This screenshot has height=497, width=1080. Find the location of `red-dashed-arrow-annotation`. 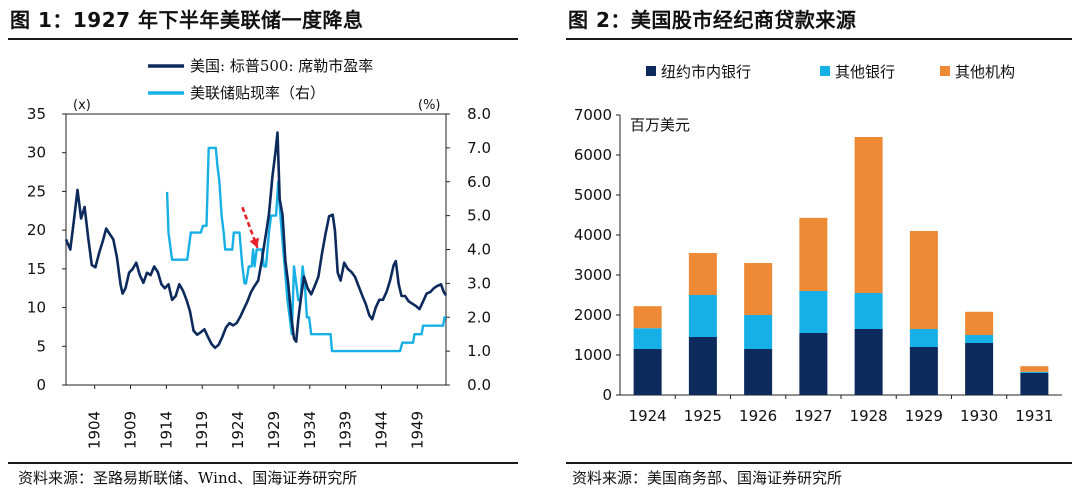

red-dashed-arrow-annotation is located at coordinates (250, 227).